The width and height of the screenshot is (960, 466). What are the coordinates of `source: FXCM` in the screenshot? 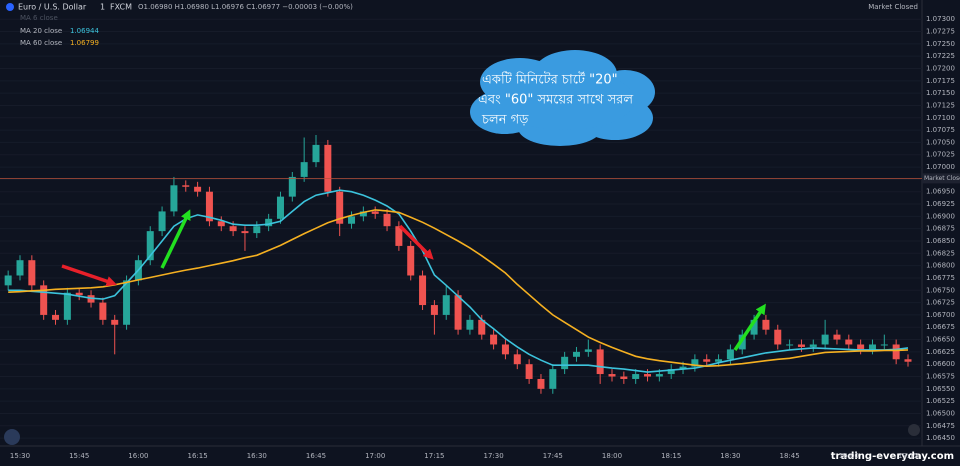 It's located at (121, 7).